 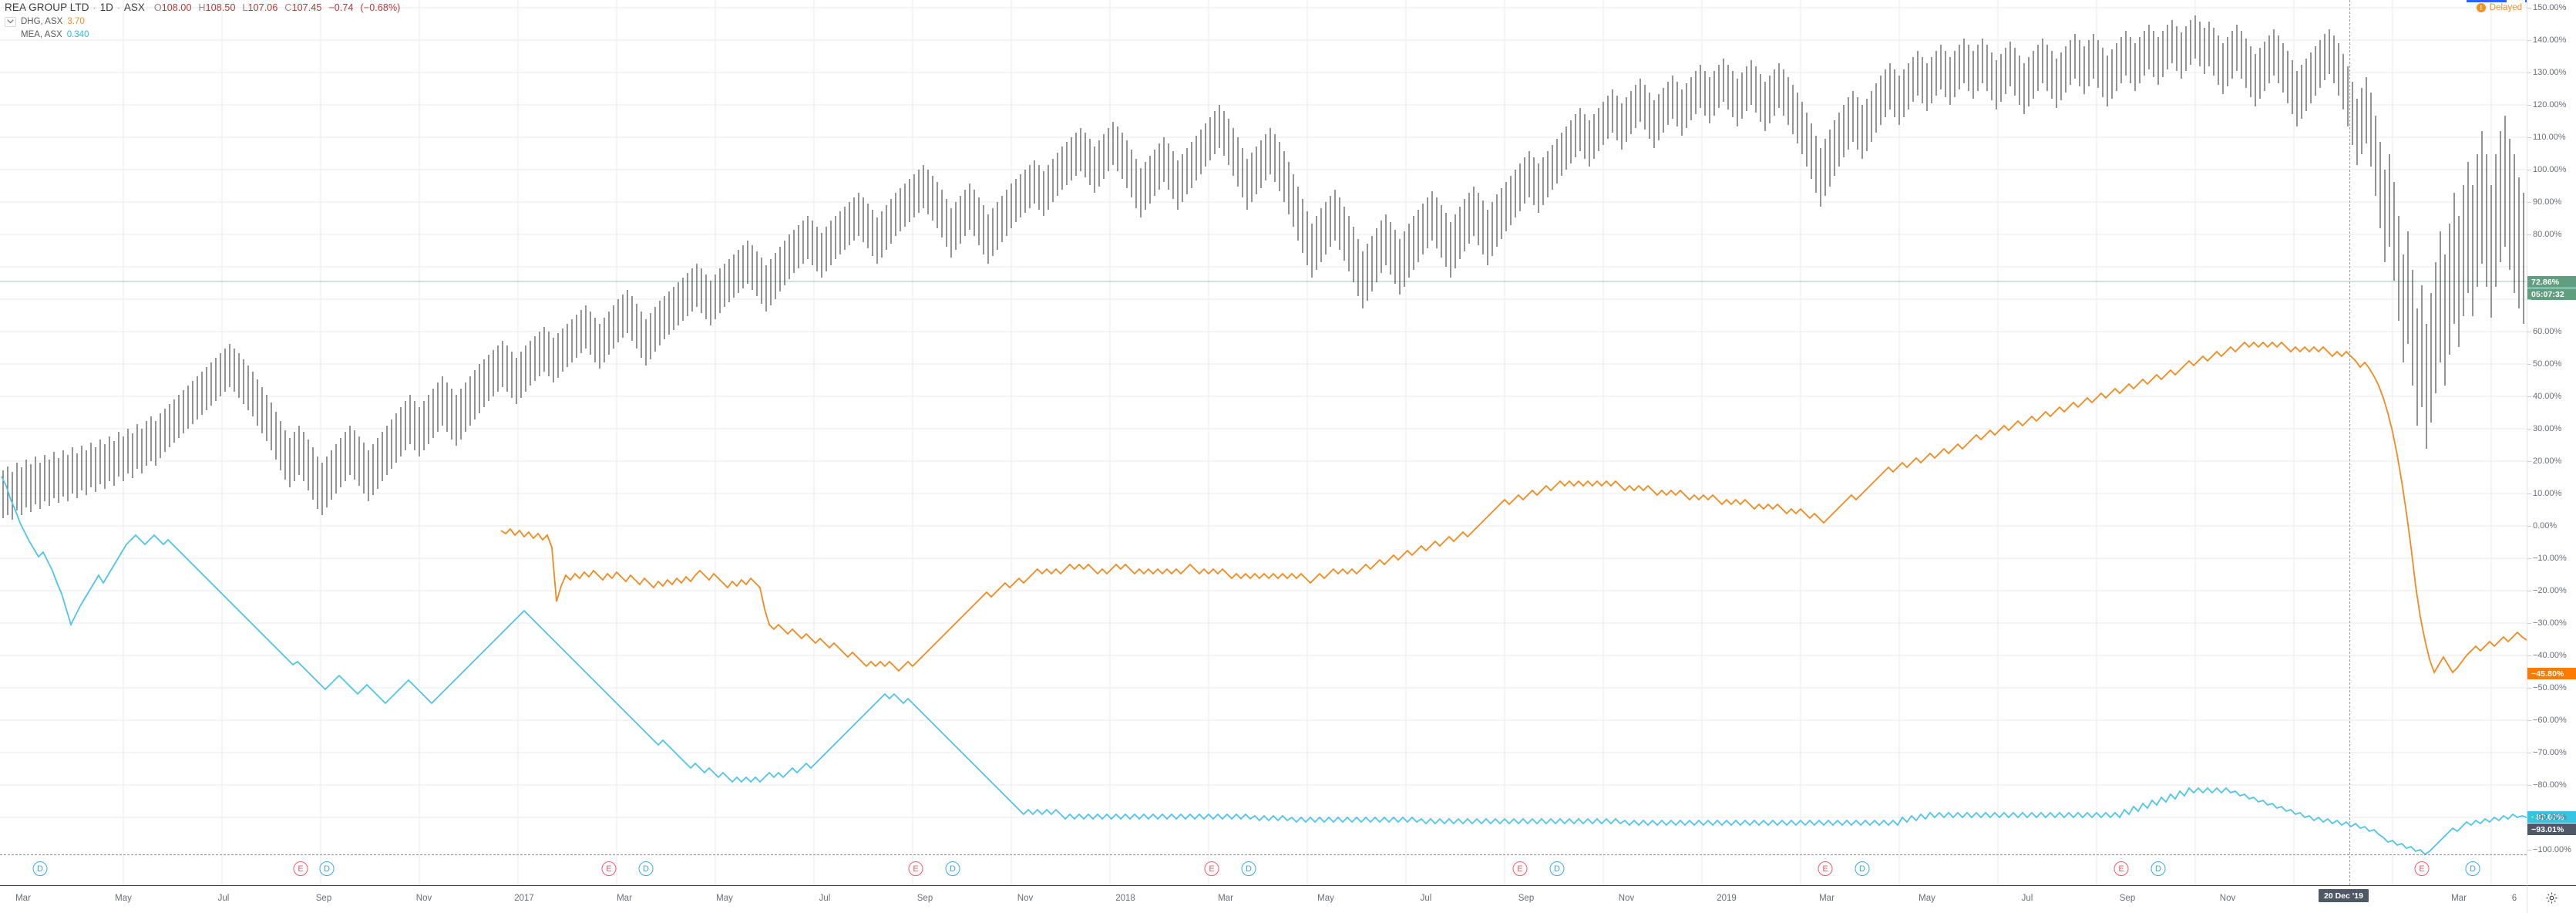 What do you see at coordinates (2550, 688) in the screenshot?
I see `price-tick-n50: −50.00%` at bounding box center [2550, 688].